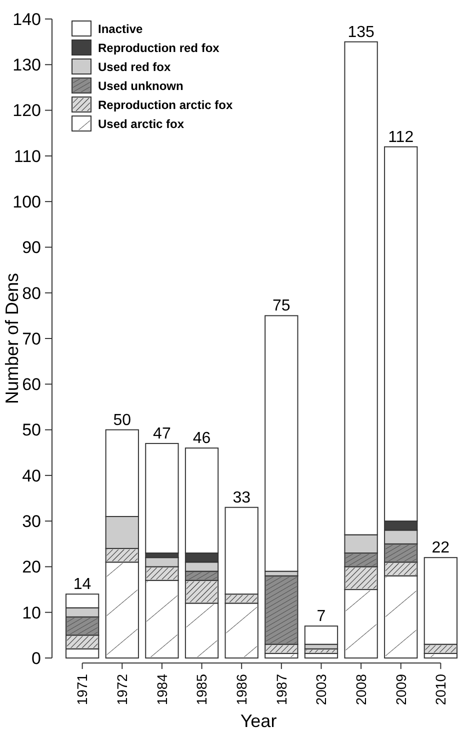 This screenshot has height=739, width=465. What do you see at coordinates (166, 105) in the screenshot?
I see `legend-label: Reproduction arctic fox` at bounding box center [166, 105].